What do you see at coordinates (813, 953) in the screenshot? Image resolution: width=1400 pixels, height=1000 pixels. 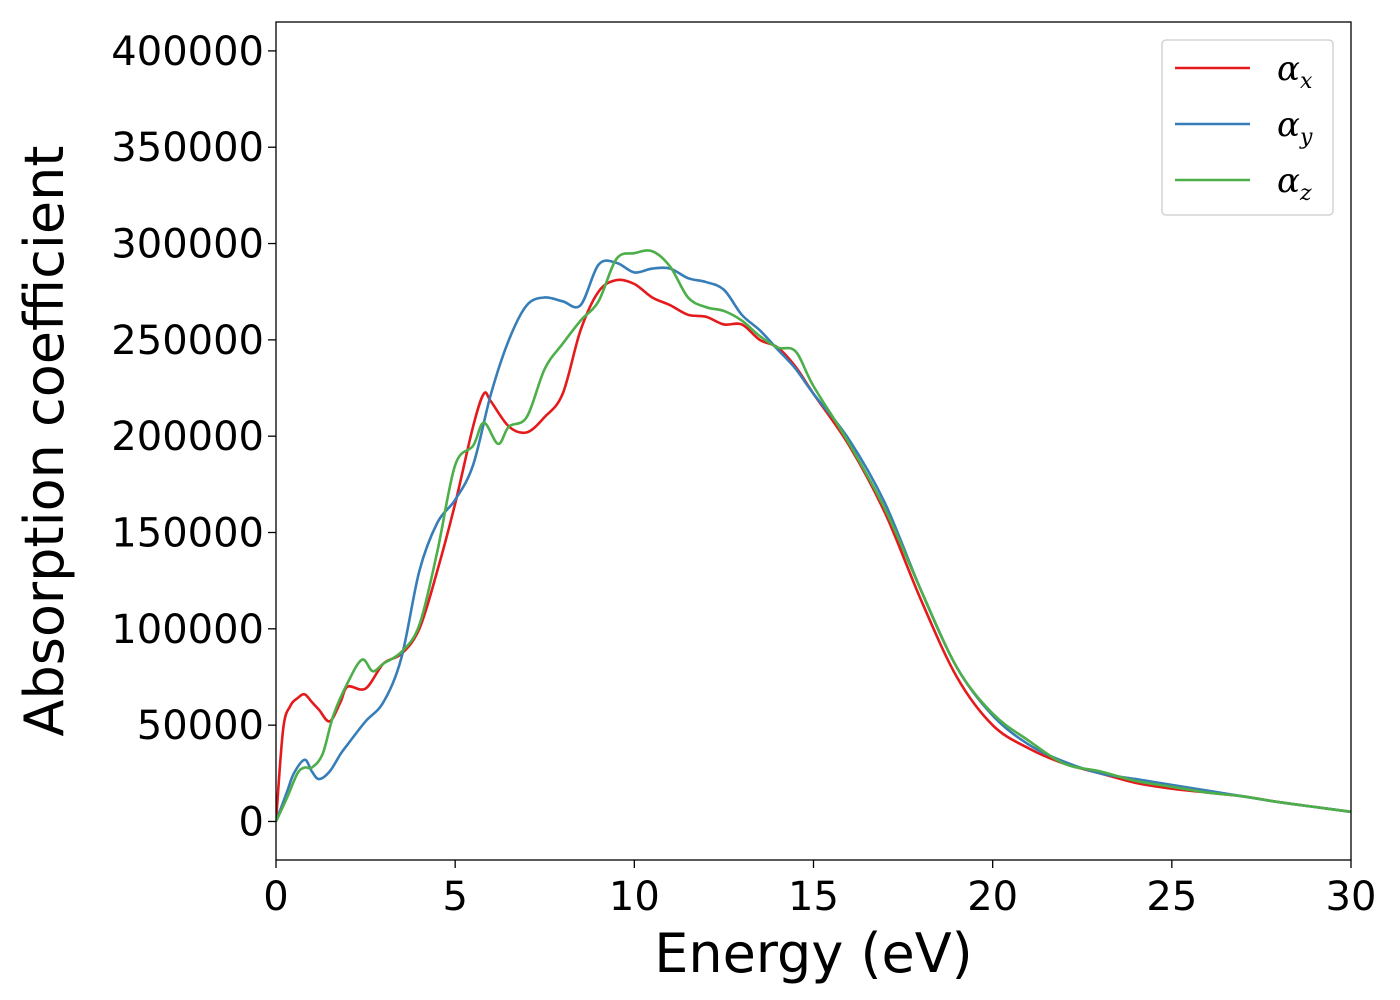 I see `x-axis-title: Energy (eV)` at bounding box center [813, 953].